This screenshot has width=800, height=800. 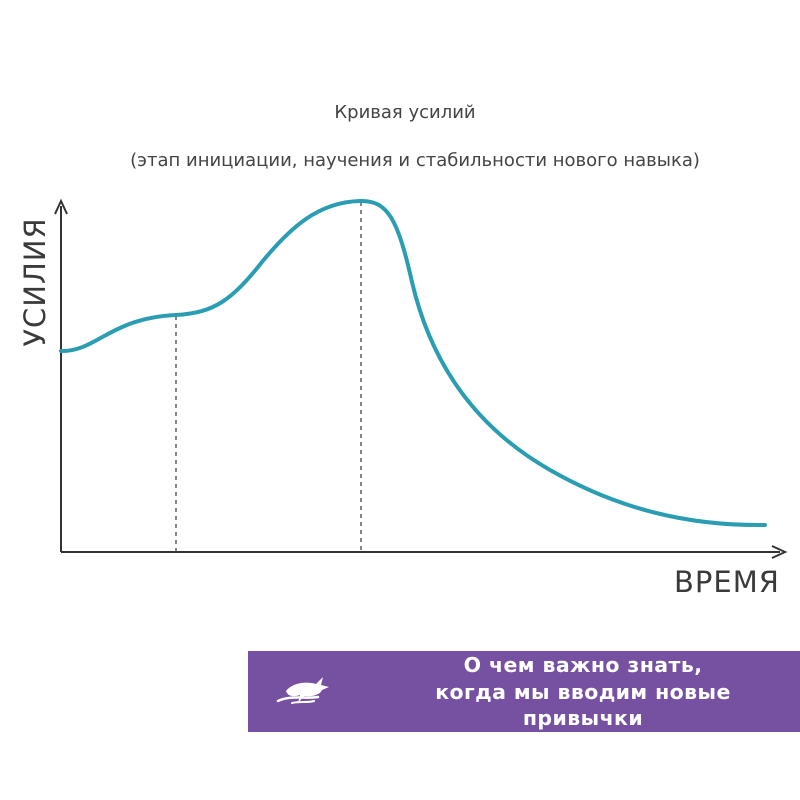 What do you see at coordinates (302, 690) in the screenshot?
I see `hare-icon` at bounding box center [302, 690].